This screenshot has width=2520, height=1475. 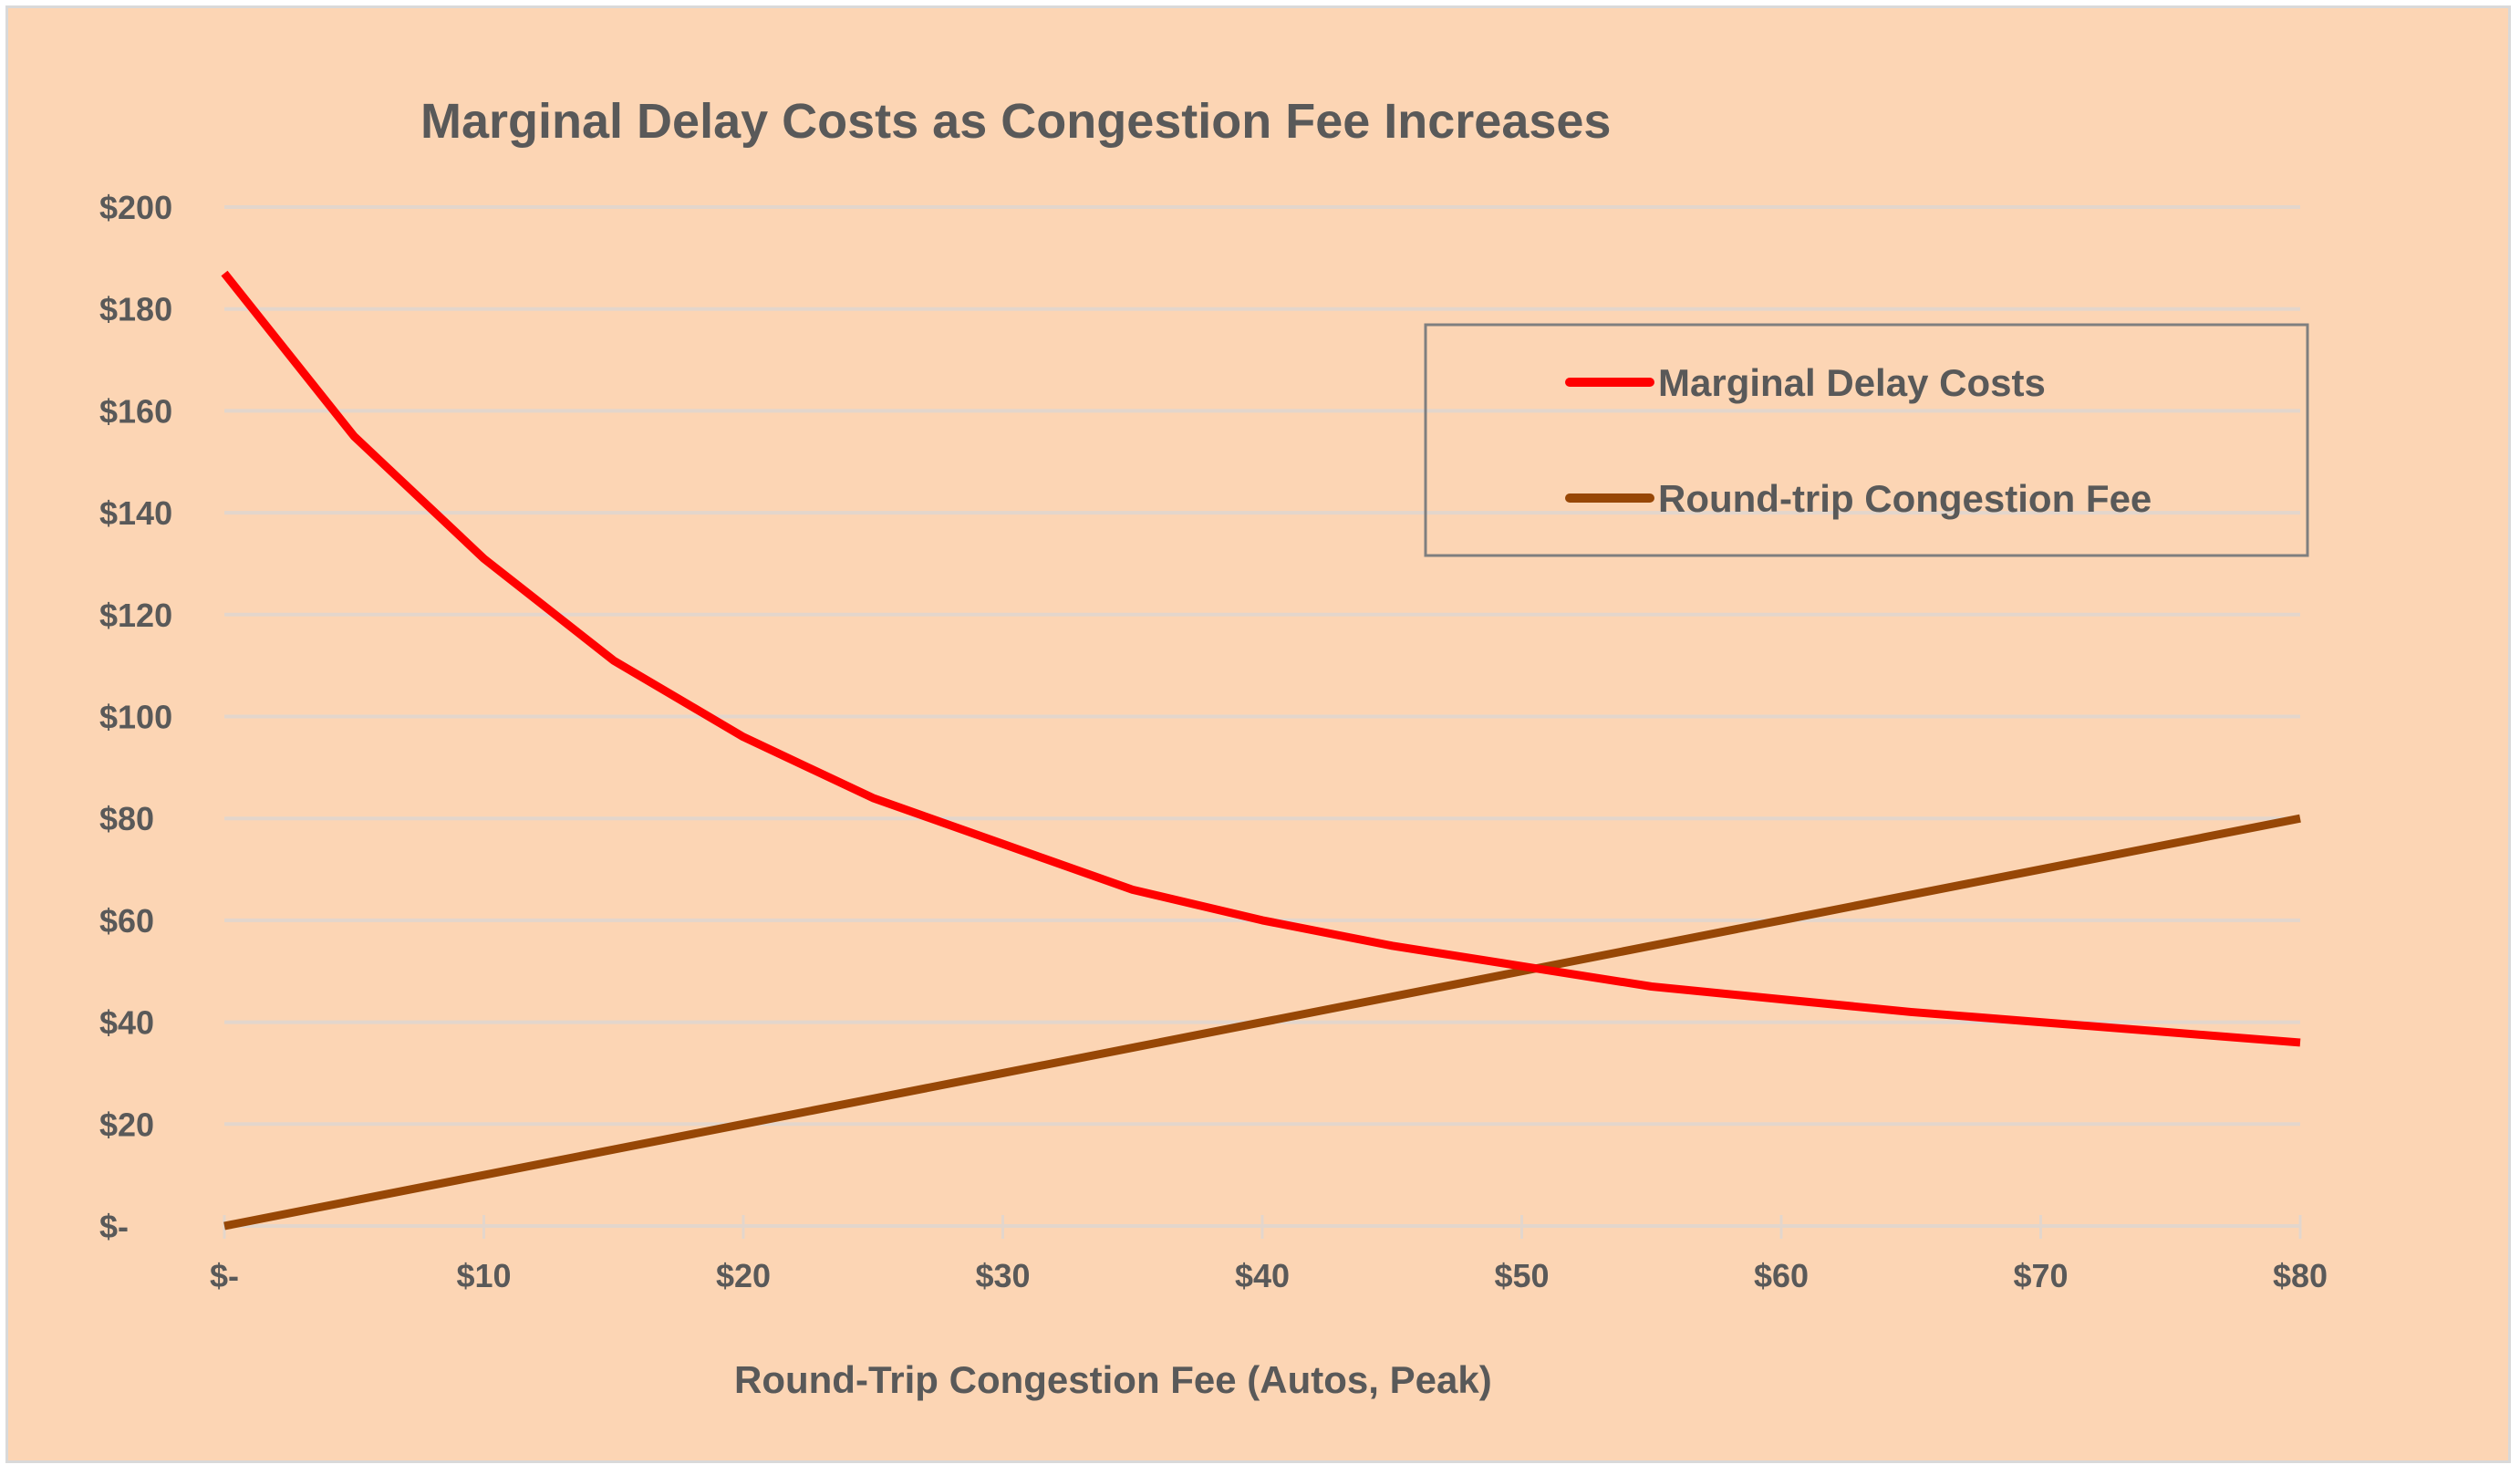 What do you see at coordinates (744, 1276) in the screenshot?
I see `x-tick-label: $20` at bounding box center [744, 1276].